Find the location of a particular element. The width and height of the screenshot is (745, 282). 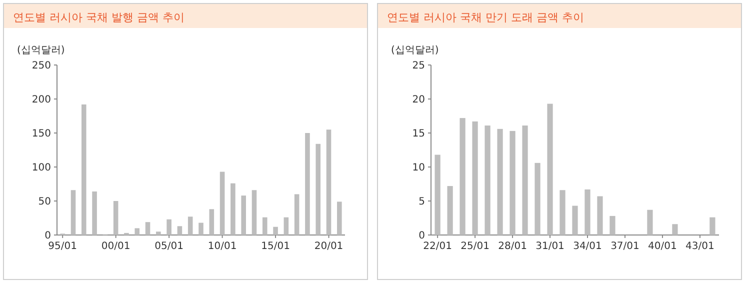

x-tick-label: 20/01 is located at coordinates (329, 246).